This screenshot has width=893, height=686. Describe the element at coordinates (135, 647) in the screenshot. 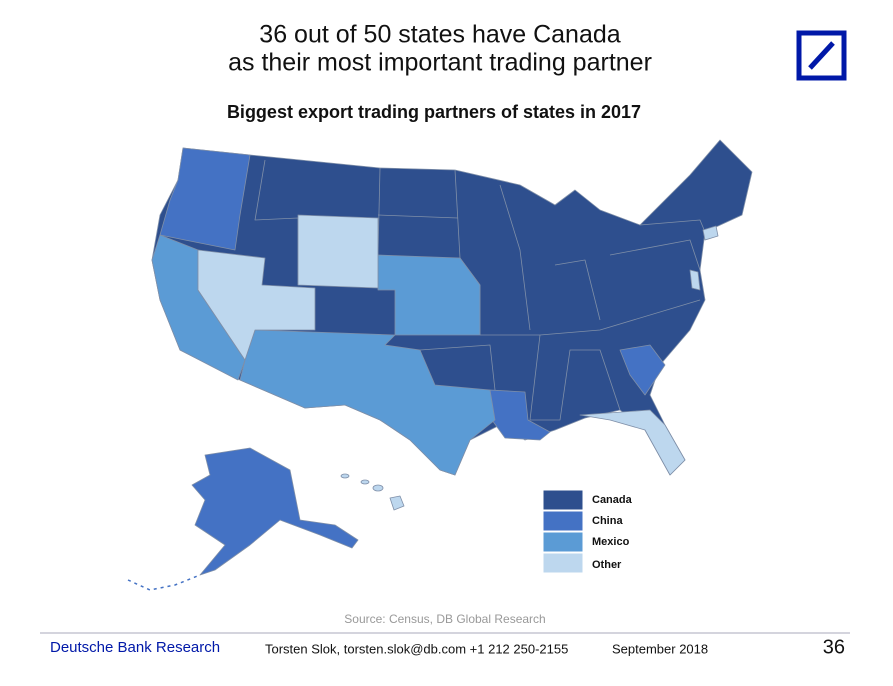

I see `footer-brand: Deutsche Bank Research` at that location.